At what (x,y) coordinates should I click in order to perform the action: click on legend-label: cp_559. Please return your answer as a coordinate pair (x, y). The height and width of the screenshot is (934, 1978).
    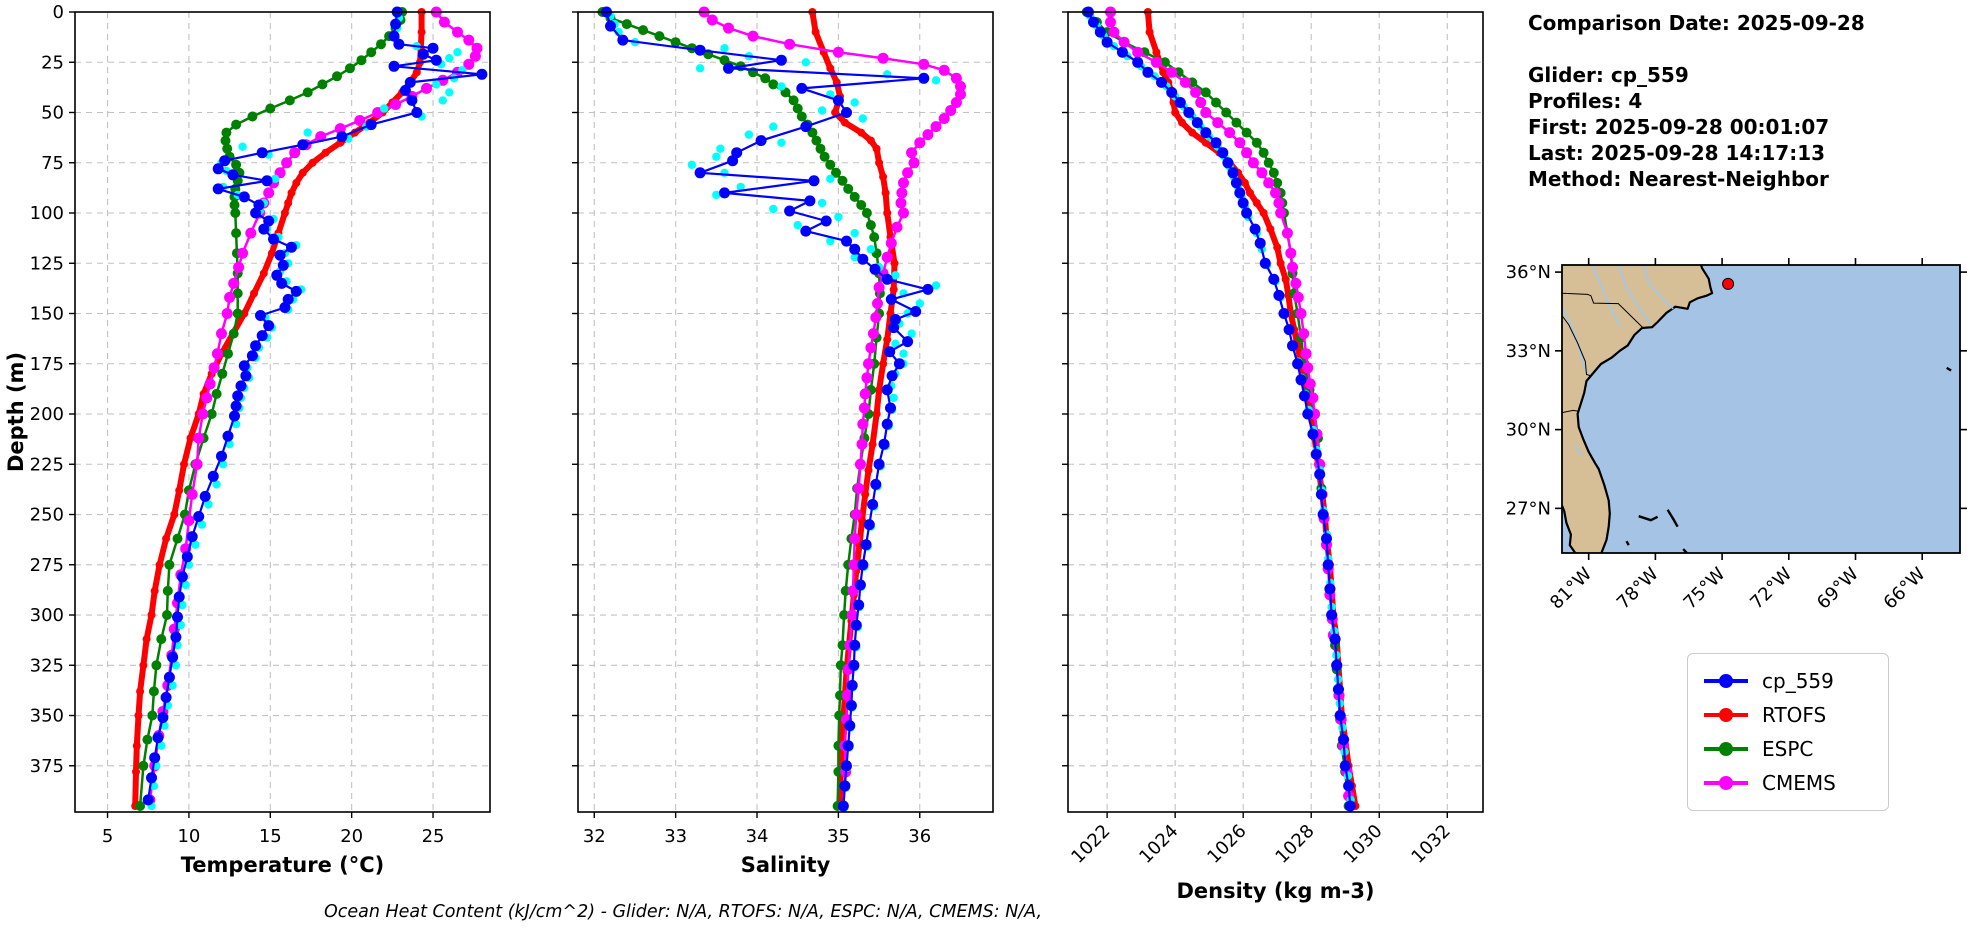
    Looking at the image, I should click on (1798, 681).